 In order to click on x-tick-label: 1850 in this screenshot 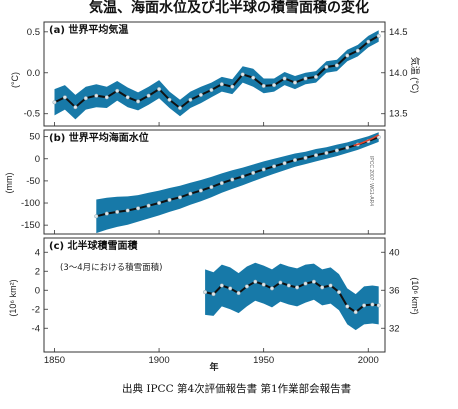, I will do `click(54, 360)`.